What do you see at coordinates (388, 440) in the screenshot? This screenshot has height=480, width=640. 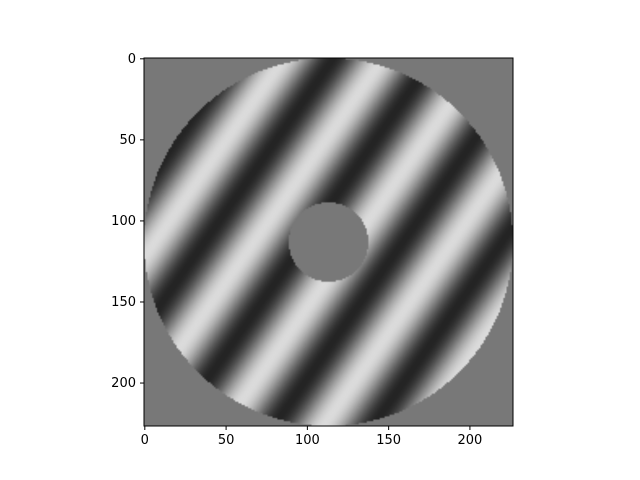 I see `x-tick-label-150: 150` at bounding box center [388, 440].